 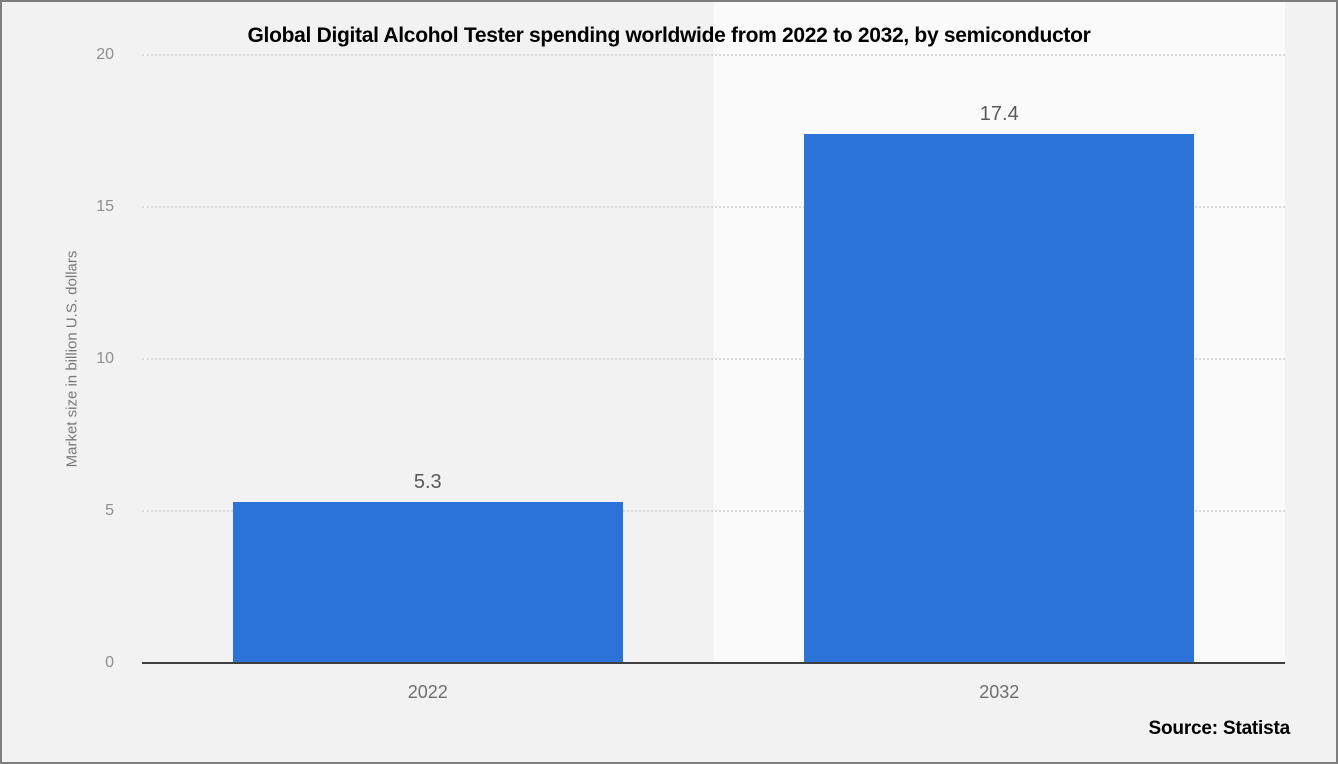 I want to click on value-label-2022: 5.3, so click(x=427, y=481).